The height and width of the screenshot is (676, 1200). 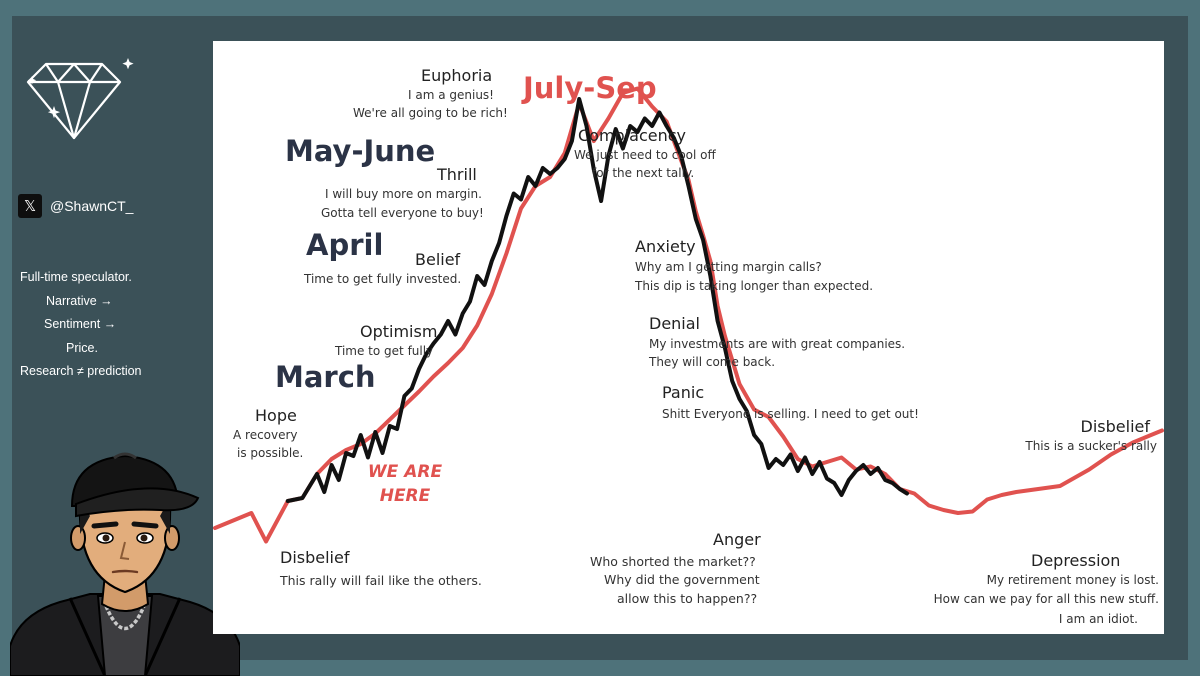 What do you see at coordinates (79, 300) in the screenshot?
I see `bio-line: Narrative →` at bounding box center [79, 300].